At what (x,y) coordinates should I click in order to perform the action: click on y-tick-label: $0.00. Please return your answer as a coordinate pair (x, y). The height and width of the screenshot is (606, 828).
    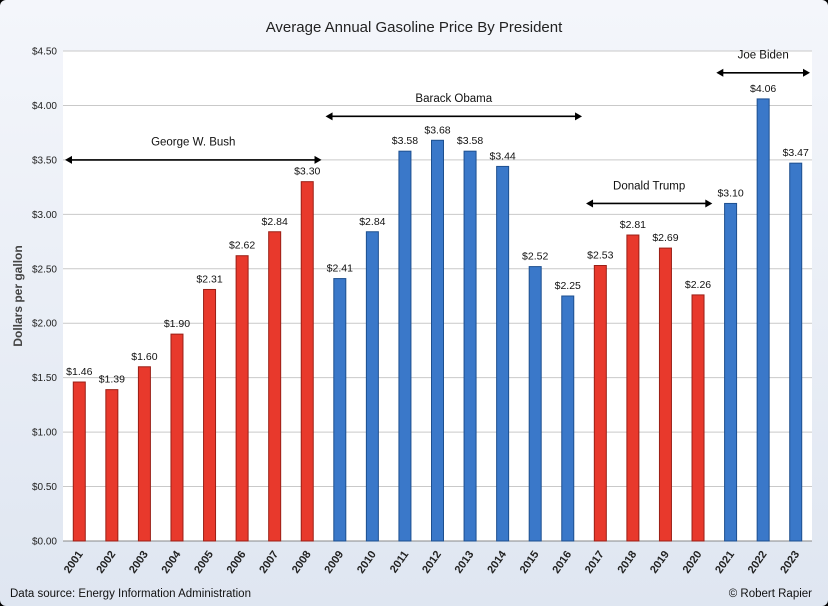
    Looking at the image, I should click on (44, 542).